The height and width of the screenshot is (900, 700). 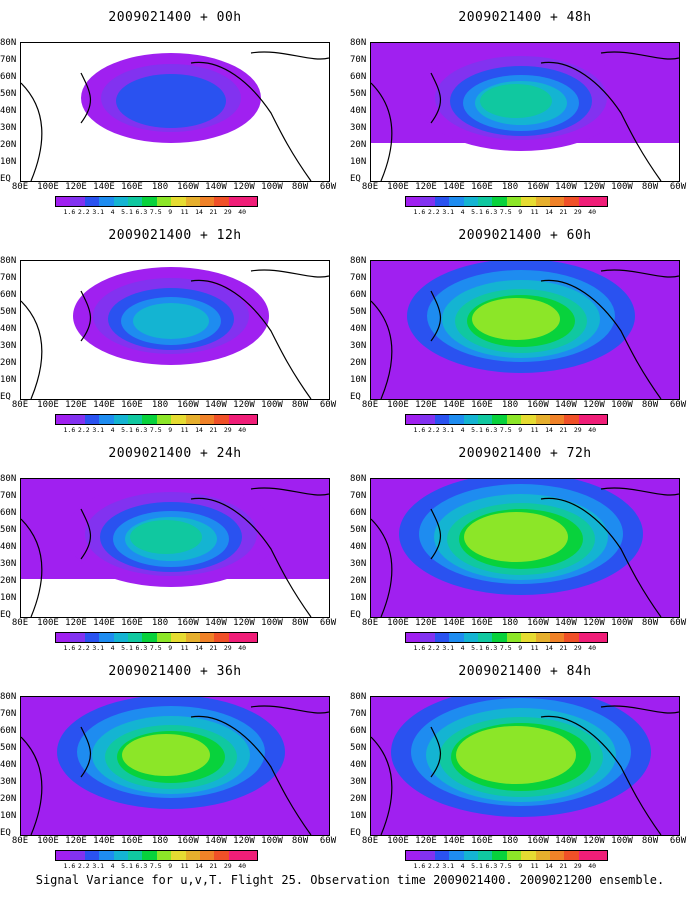 What do you see at coordinates (448, 430) in the screenshot?
I see `colorbar-tick-label: 3.1` at bounding box center [448, 430].